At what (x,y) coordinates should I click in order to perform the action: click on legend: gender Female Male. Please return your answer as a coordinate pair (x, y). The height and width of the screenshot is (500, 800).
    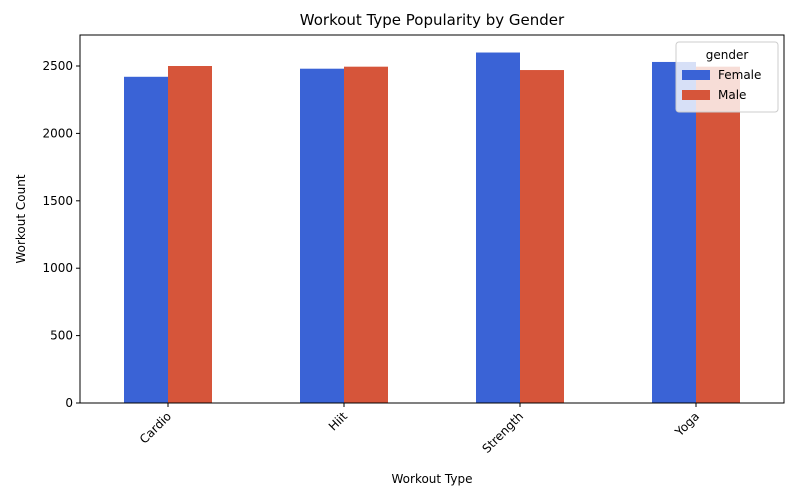
    Looking at the image, I should click on (727, 77).